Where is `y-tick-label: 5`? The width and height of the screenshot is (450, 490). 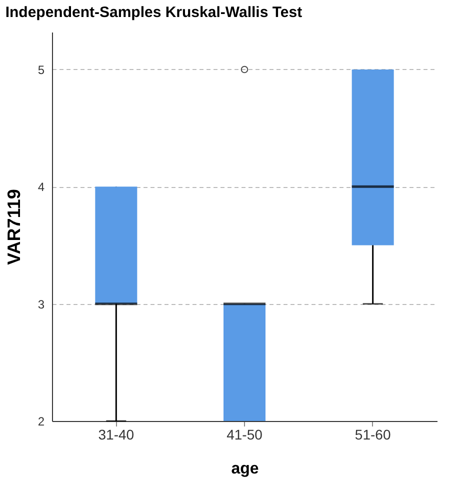
y-tick-label: 5 is located at coordinates (41, 69).